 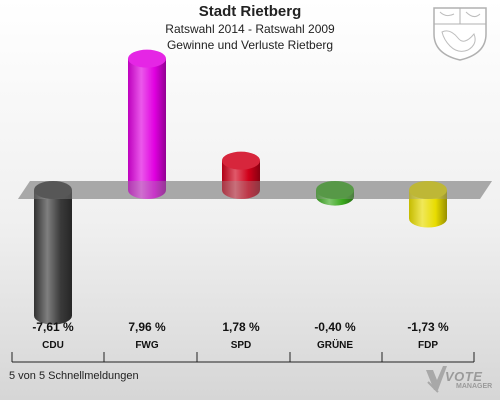 I want to click on value-label: -1,73 %, so click(x=428, y=327).